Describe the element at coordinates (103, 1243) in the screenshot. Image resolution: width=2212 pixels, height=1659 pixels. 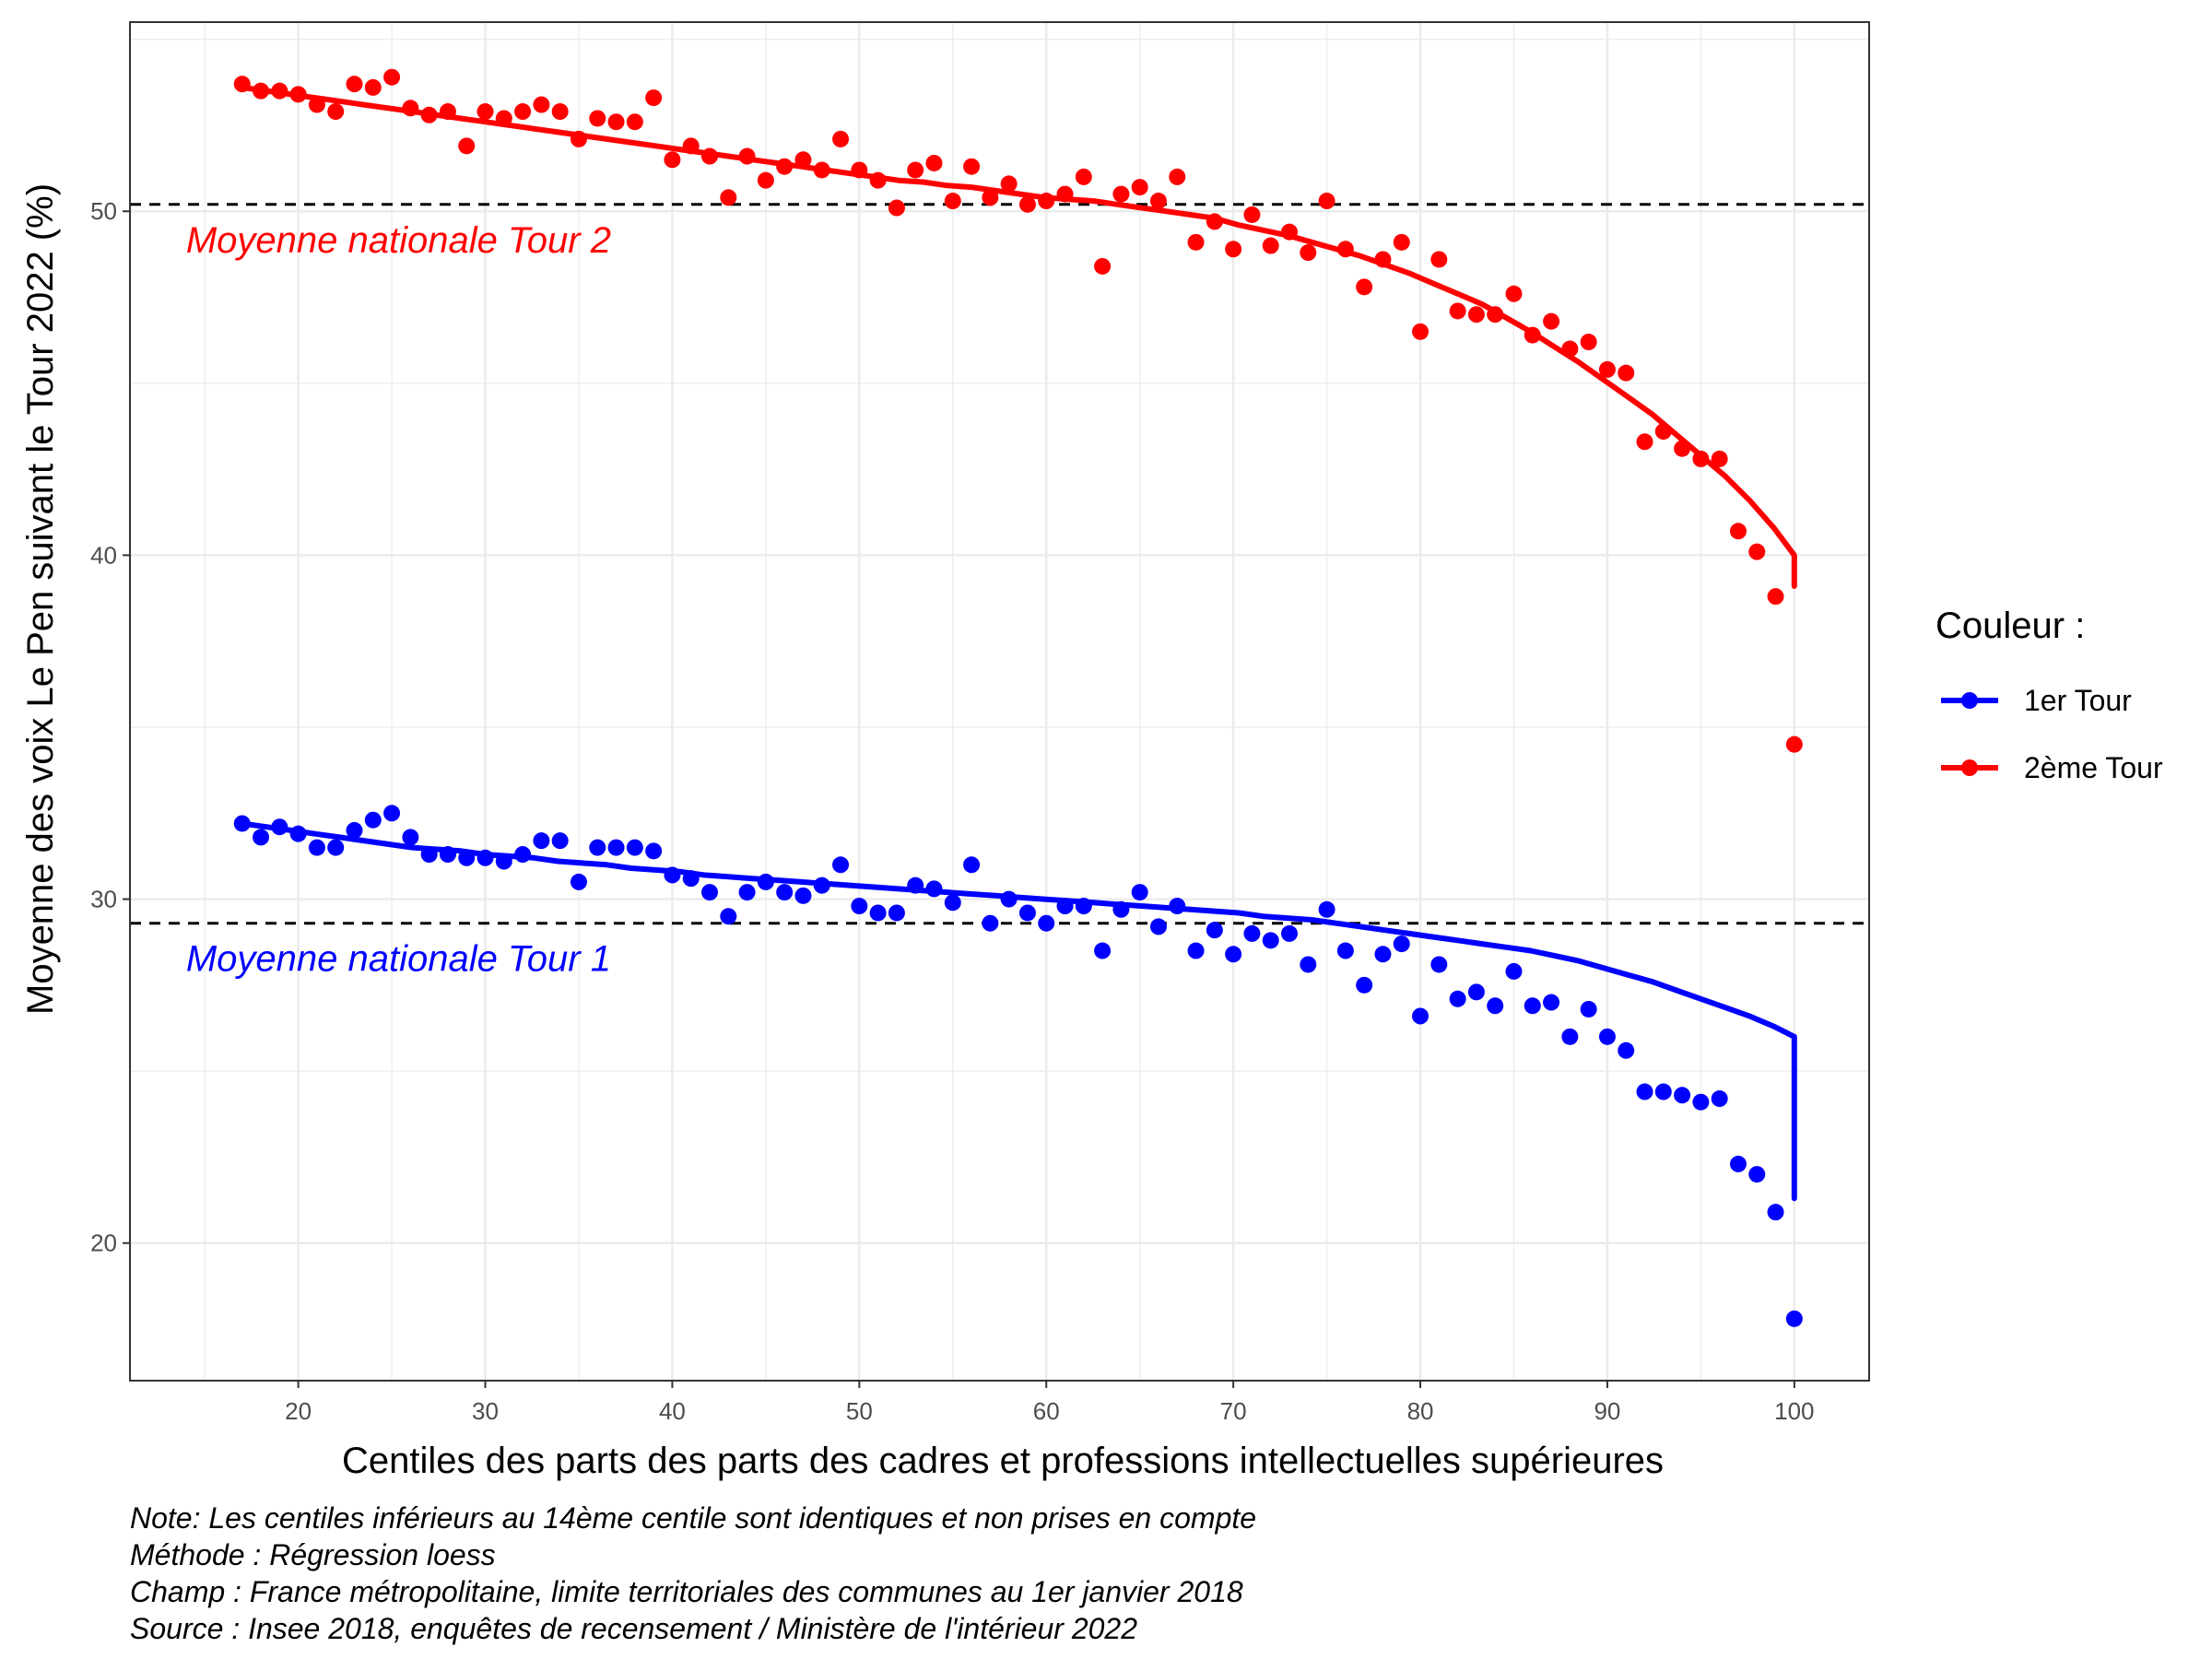
I see `y-tick-label: 20` at that location.